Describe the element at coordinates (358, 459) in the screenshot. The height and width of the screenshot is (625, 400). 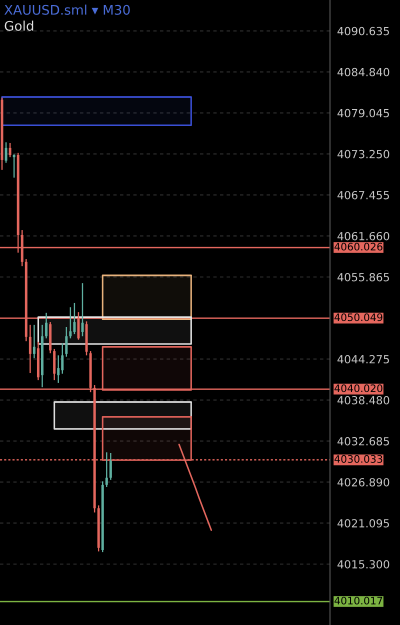
I see `ref-line-label: 4030.033` at that location.